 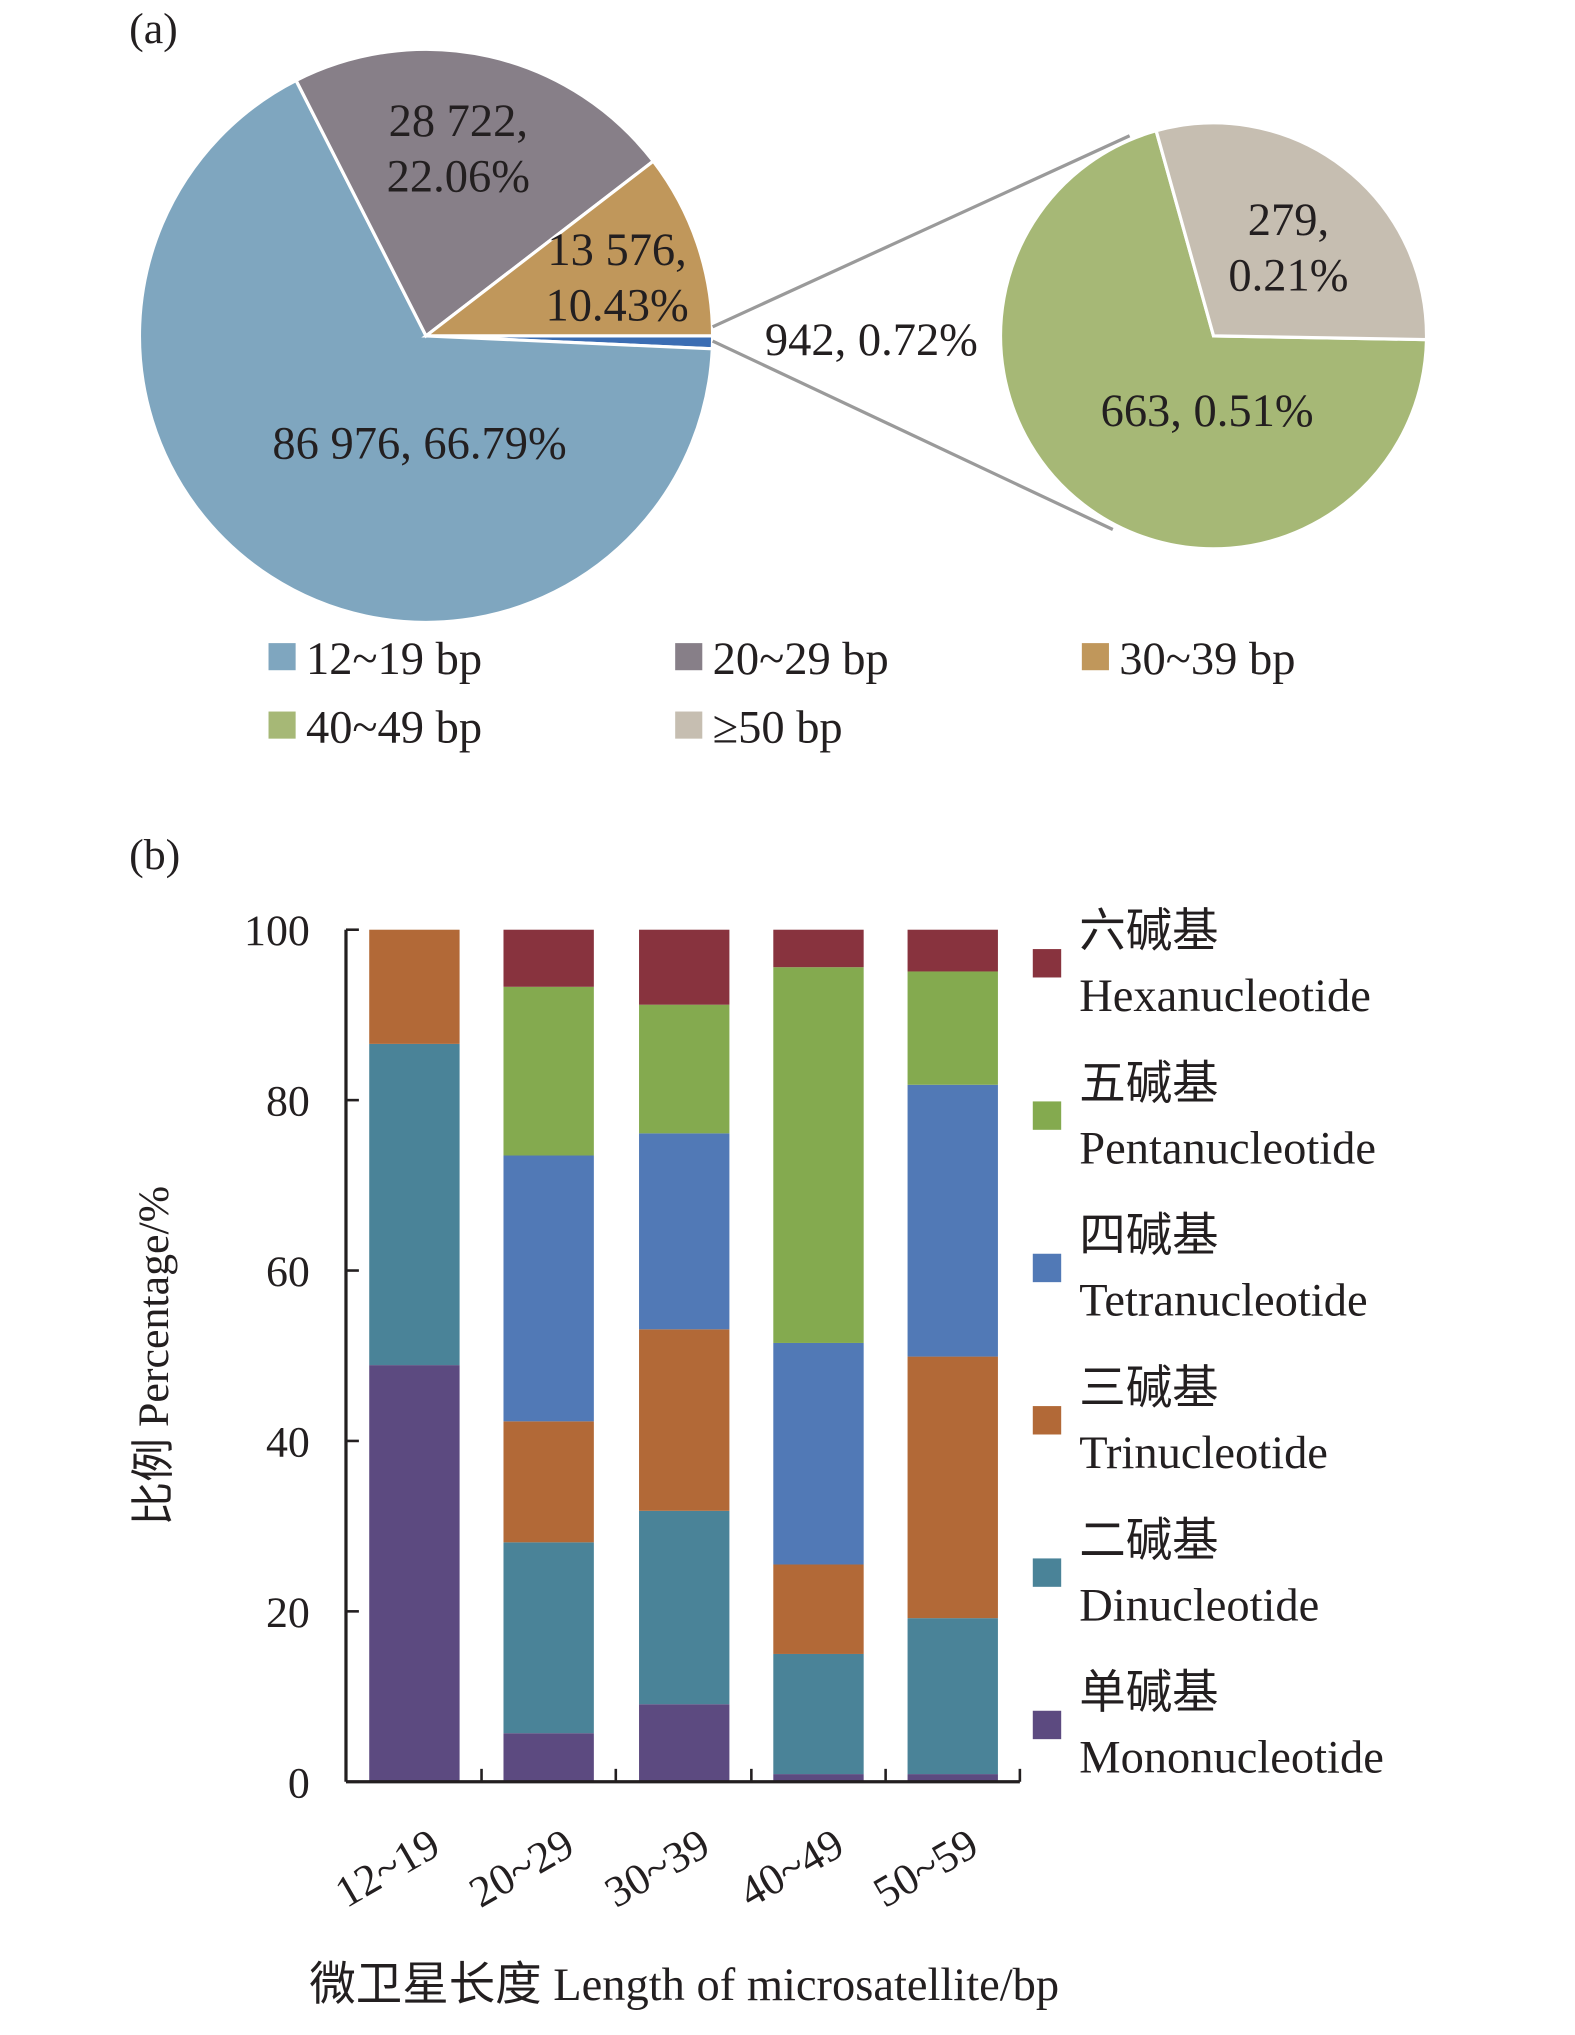 I want to click on y-tick-label: 20, so click(x=288, y=1613).